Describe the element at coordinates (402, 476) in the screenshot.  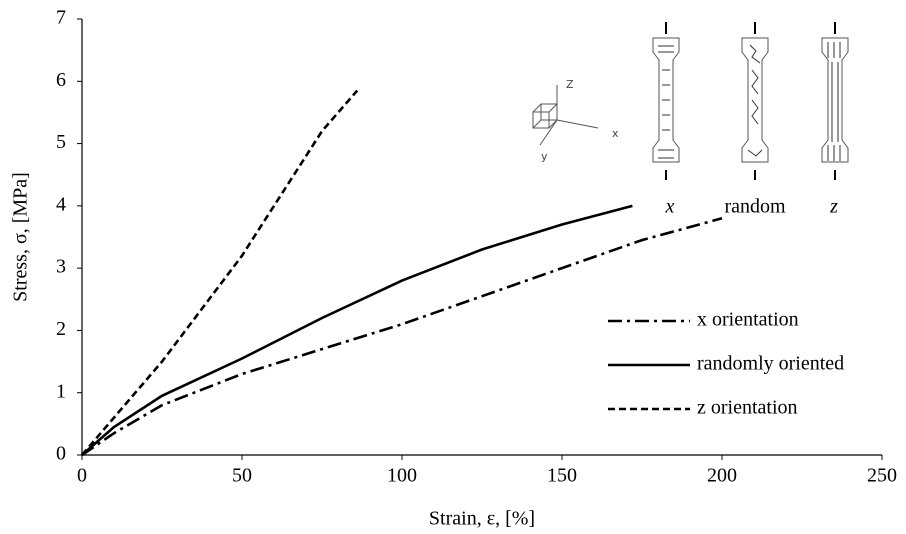
I see `x-tick-label: 100` at that location.